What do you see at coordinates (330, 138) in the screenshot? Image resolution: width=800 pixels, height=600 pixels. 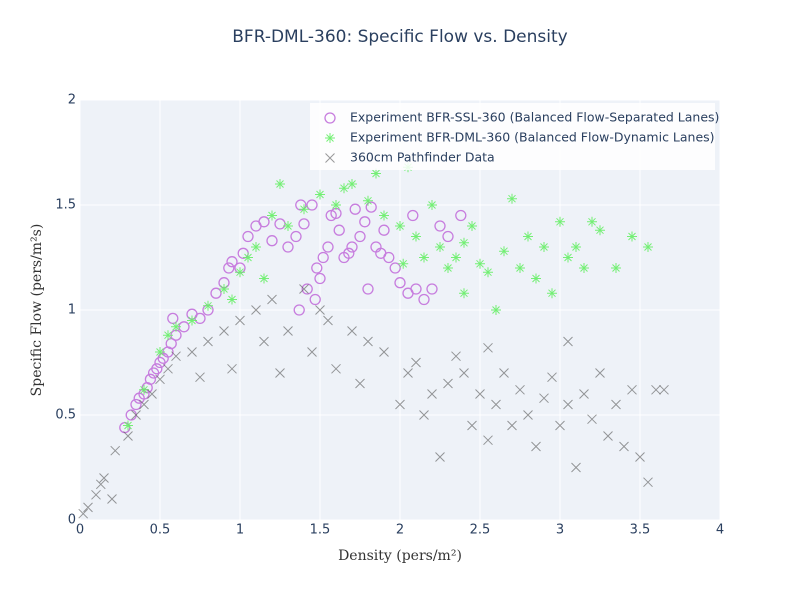 I see `legend-symbol` at bounding box center [330, 138].